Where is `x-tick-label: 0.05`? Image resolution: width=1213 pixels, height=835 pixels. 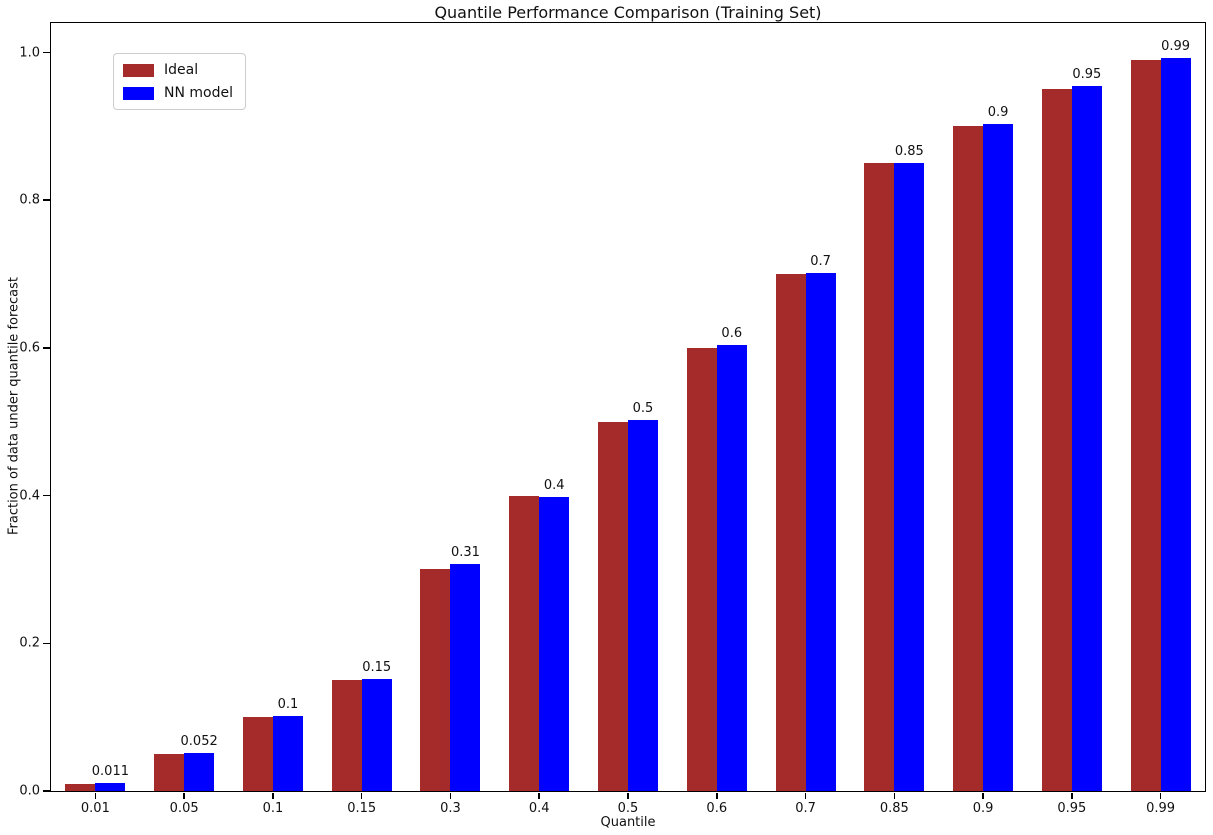 x-tick-label: 0.05 is located at coordinates (184, 808).